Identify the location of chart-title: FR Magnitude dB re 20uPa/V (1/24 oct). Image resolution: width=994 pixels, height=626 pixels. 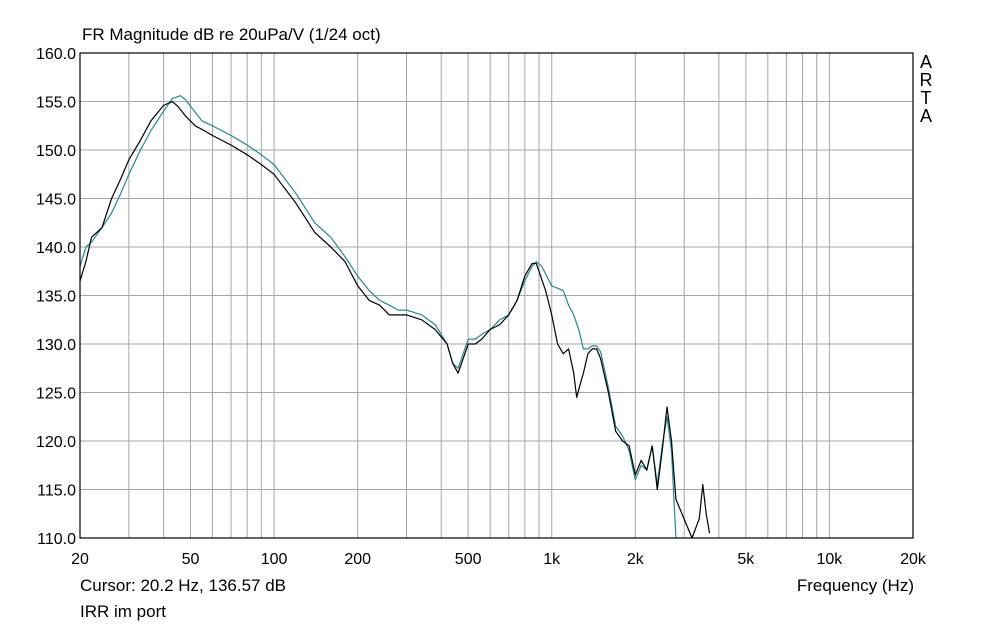
(231, 34).